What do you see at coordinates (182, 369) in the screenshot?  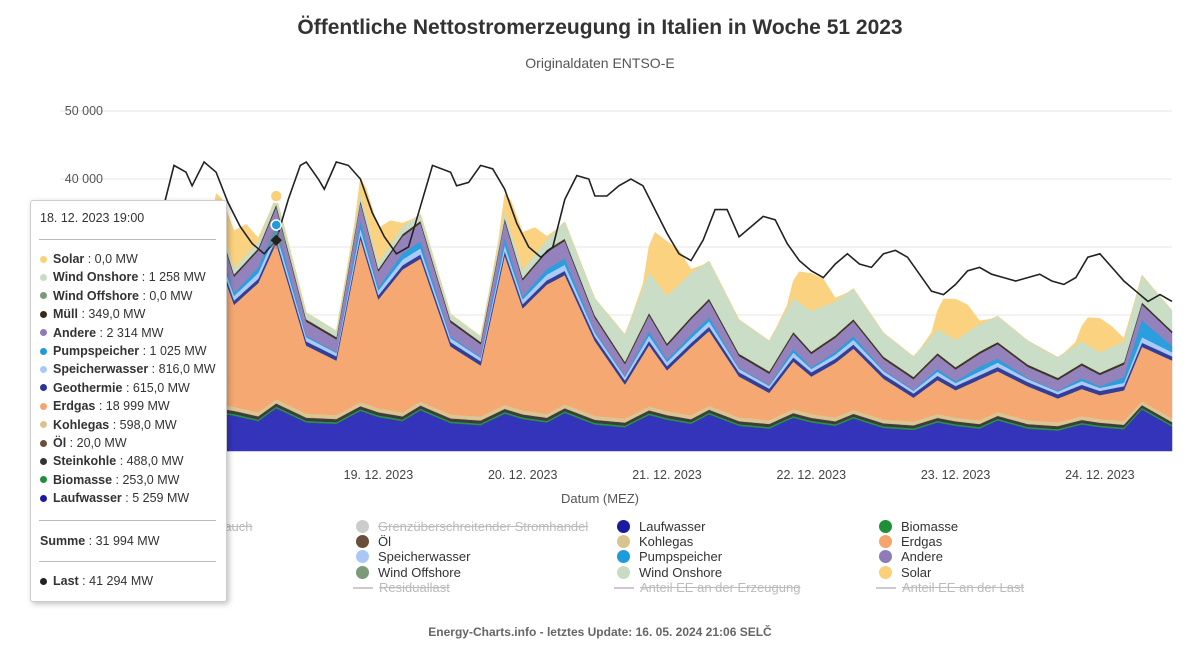 I see `tooltip-series-value: : 816,0 MW` at bounding box center [182, 369].